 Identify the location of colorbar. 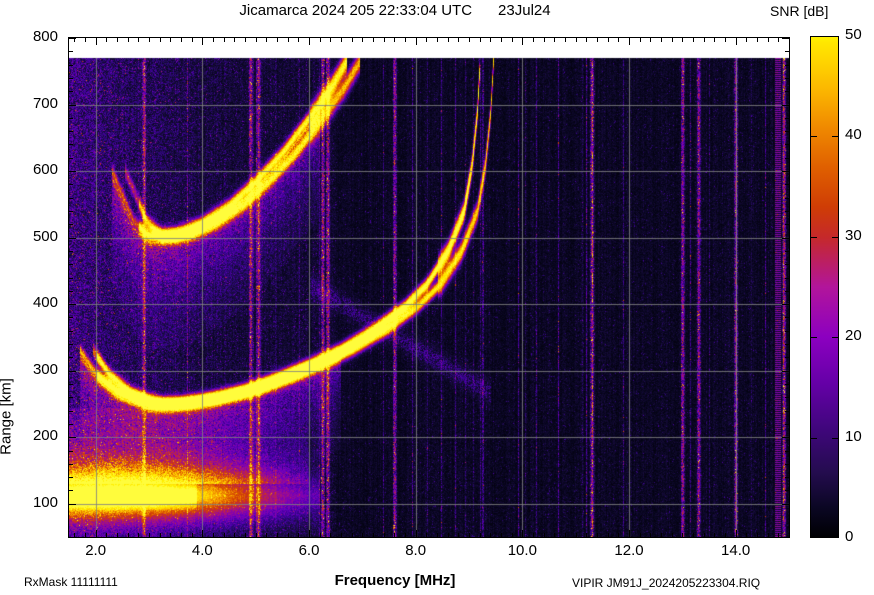
(824, 287).